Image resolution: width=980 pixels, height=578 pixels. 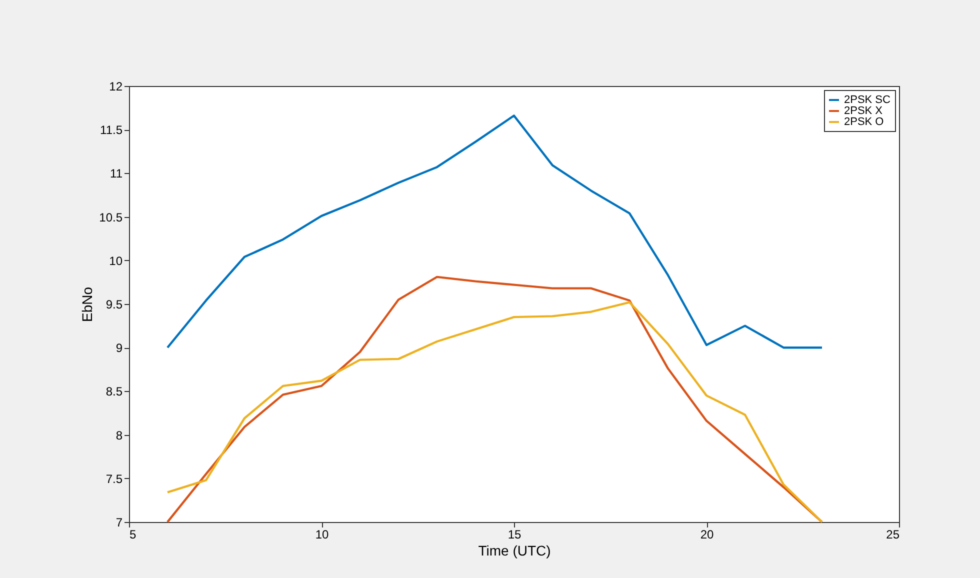 I want to click on y-tick-label: 9.5, so click(x=114, y=305).